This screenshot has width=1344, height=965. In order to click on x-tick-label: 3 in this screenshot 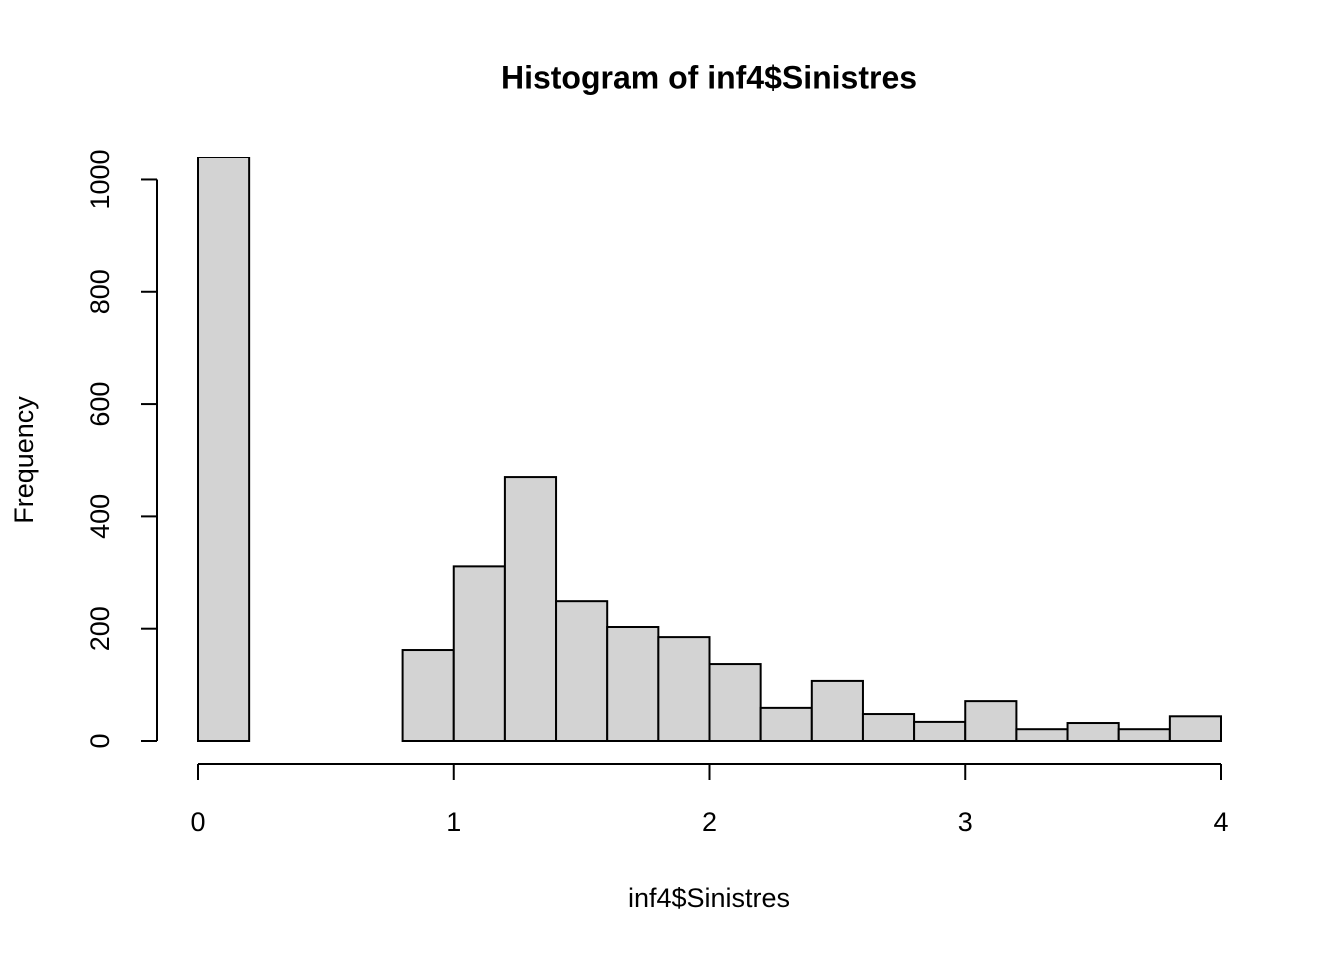, I will do `click(965, 822)`.